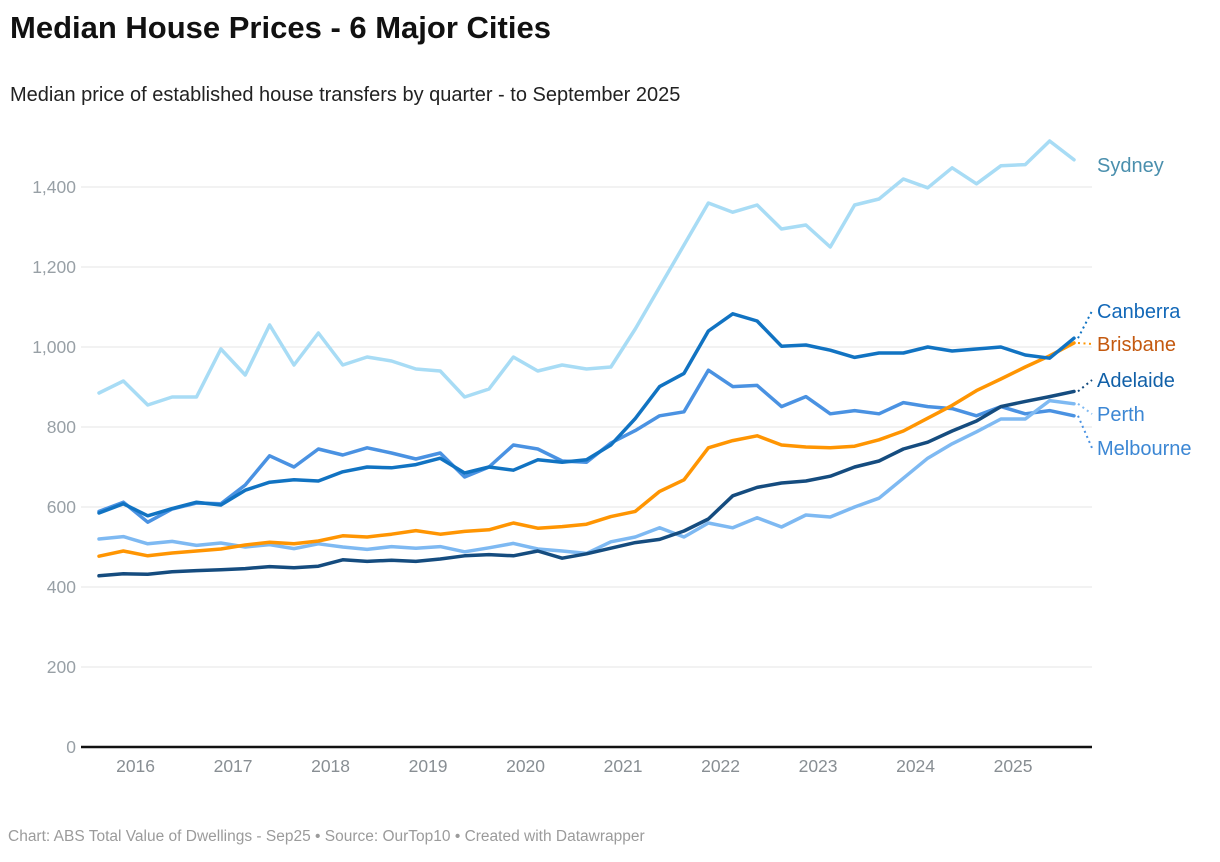  I want to click on leader-line-canberra, so click(1085, 324).